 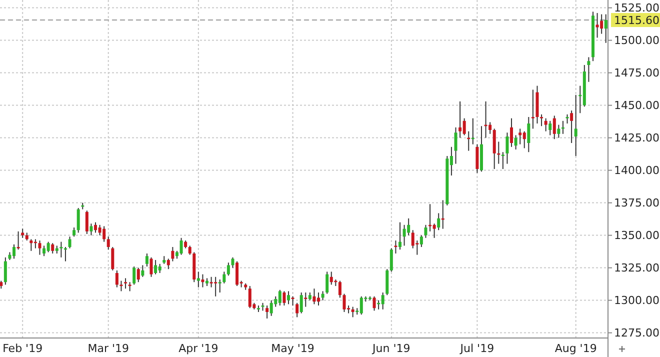 What do you see at coordinates (637, 8) in the screenshot?
I see `y-tick-label: 1525.00` at bounding box center [637, 8].